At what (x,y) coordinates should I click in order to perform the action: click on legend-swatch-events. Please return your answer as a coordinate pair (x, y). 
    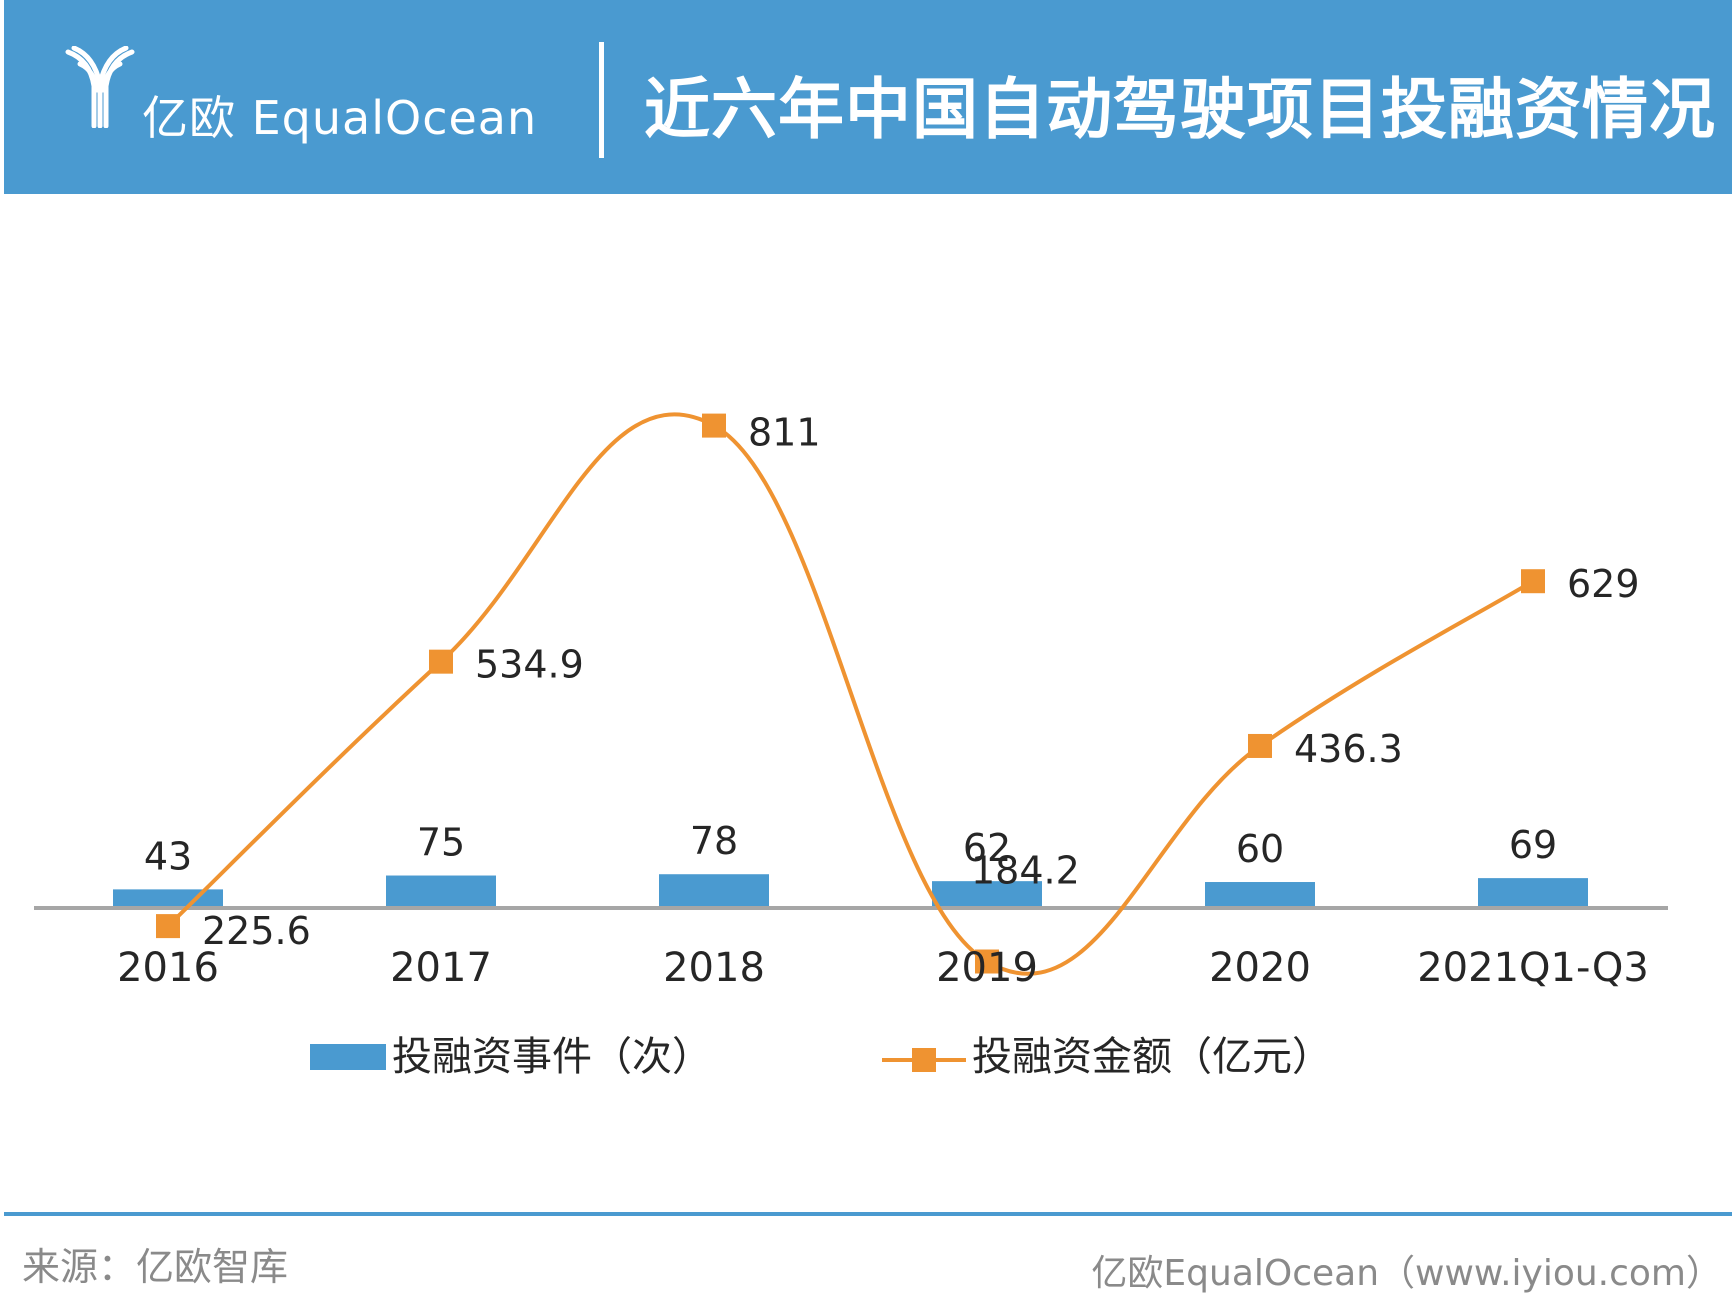
    Looking at the image, I should click on (348, 1057).